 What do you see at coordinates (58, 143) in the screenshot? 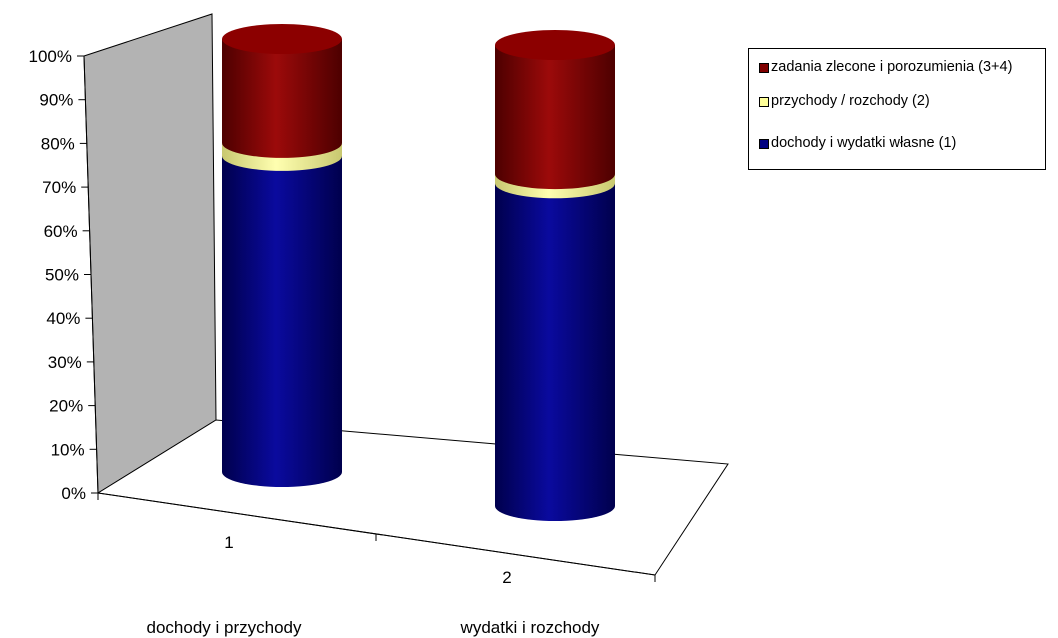
I see `y-tick-label: 80%` at bounding box center [58, 143].